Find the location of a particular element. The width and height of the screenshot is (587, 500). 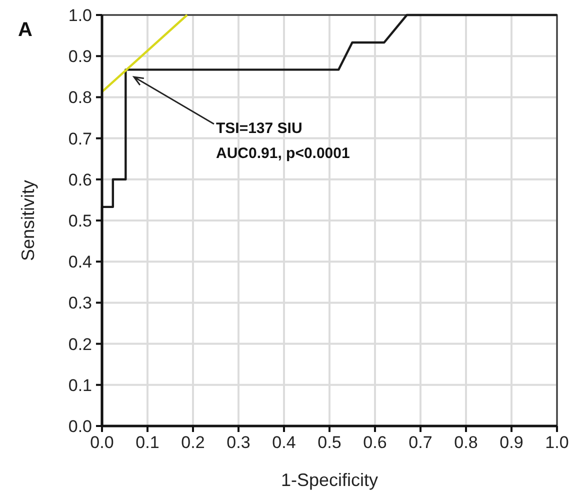

y-tick-label: 0.1 is located at coordinates (80, 385).